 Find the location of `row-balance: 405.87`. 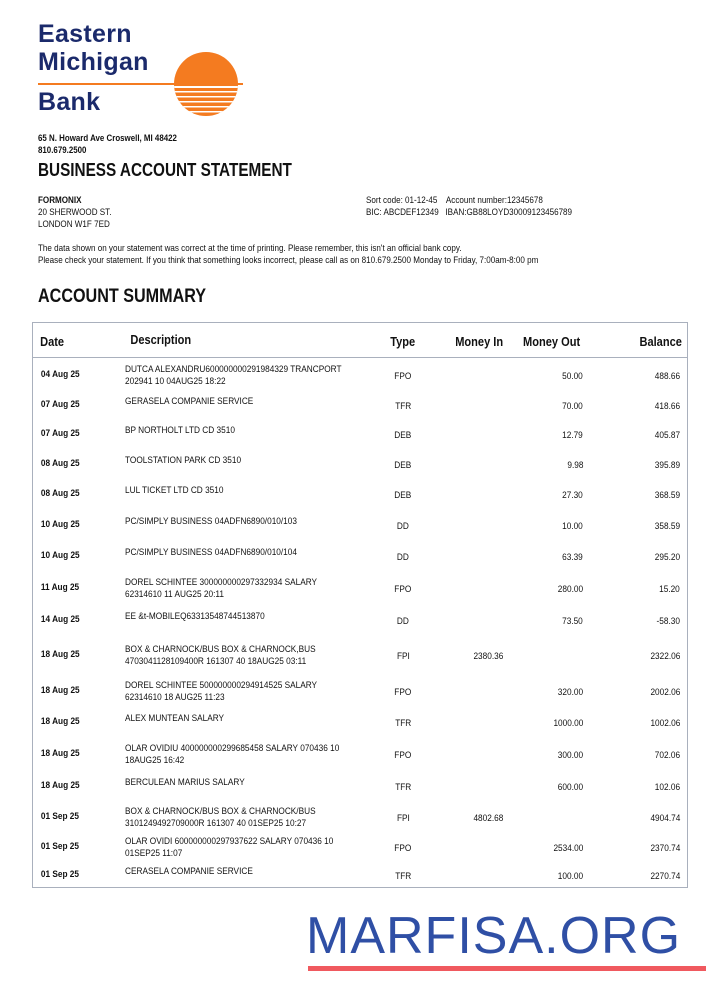

row-balance: 405.87 is located at coordinates (667, 435).